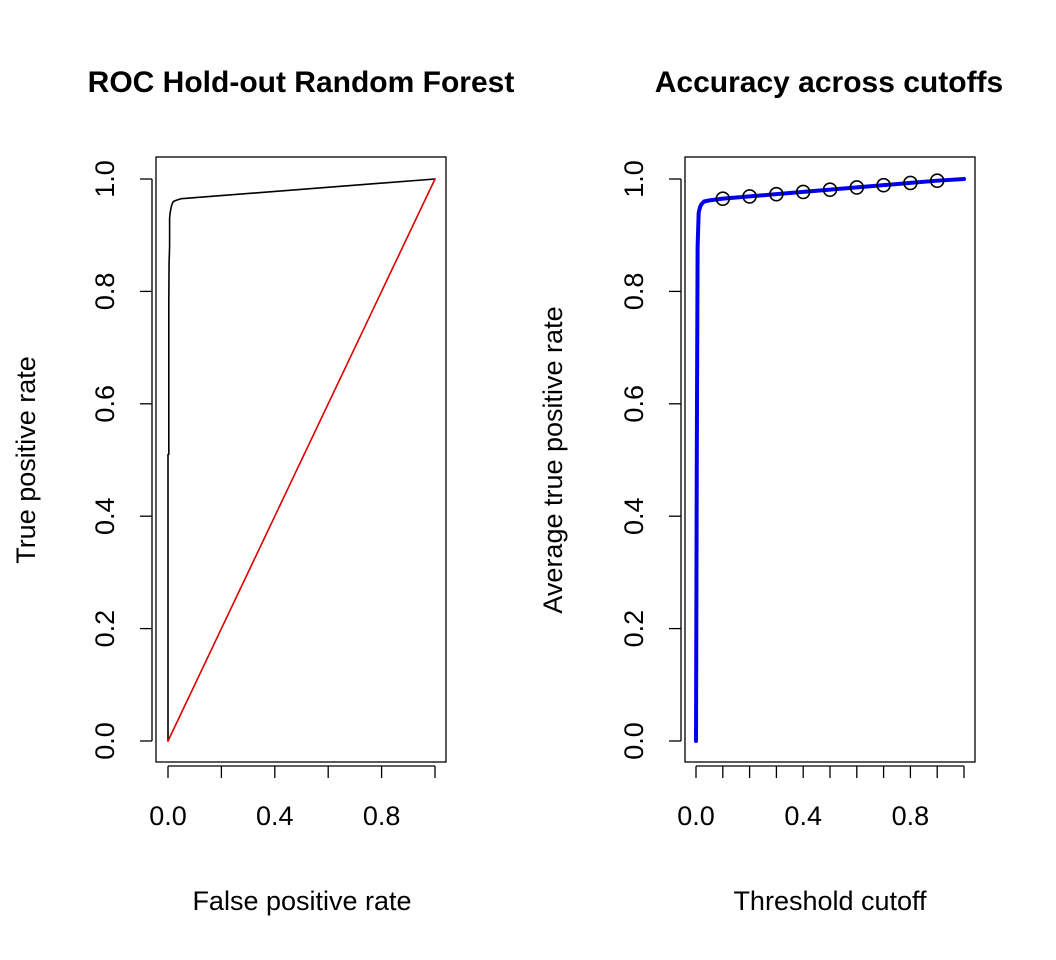 The width and height of the screenshot is (1056, 960). I want to click on cutoff-x-tick-label-0: 0.0, so click(696, 816).